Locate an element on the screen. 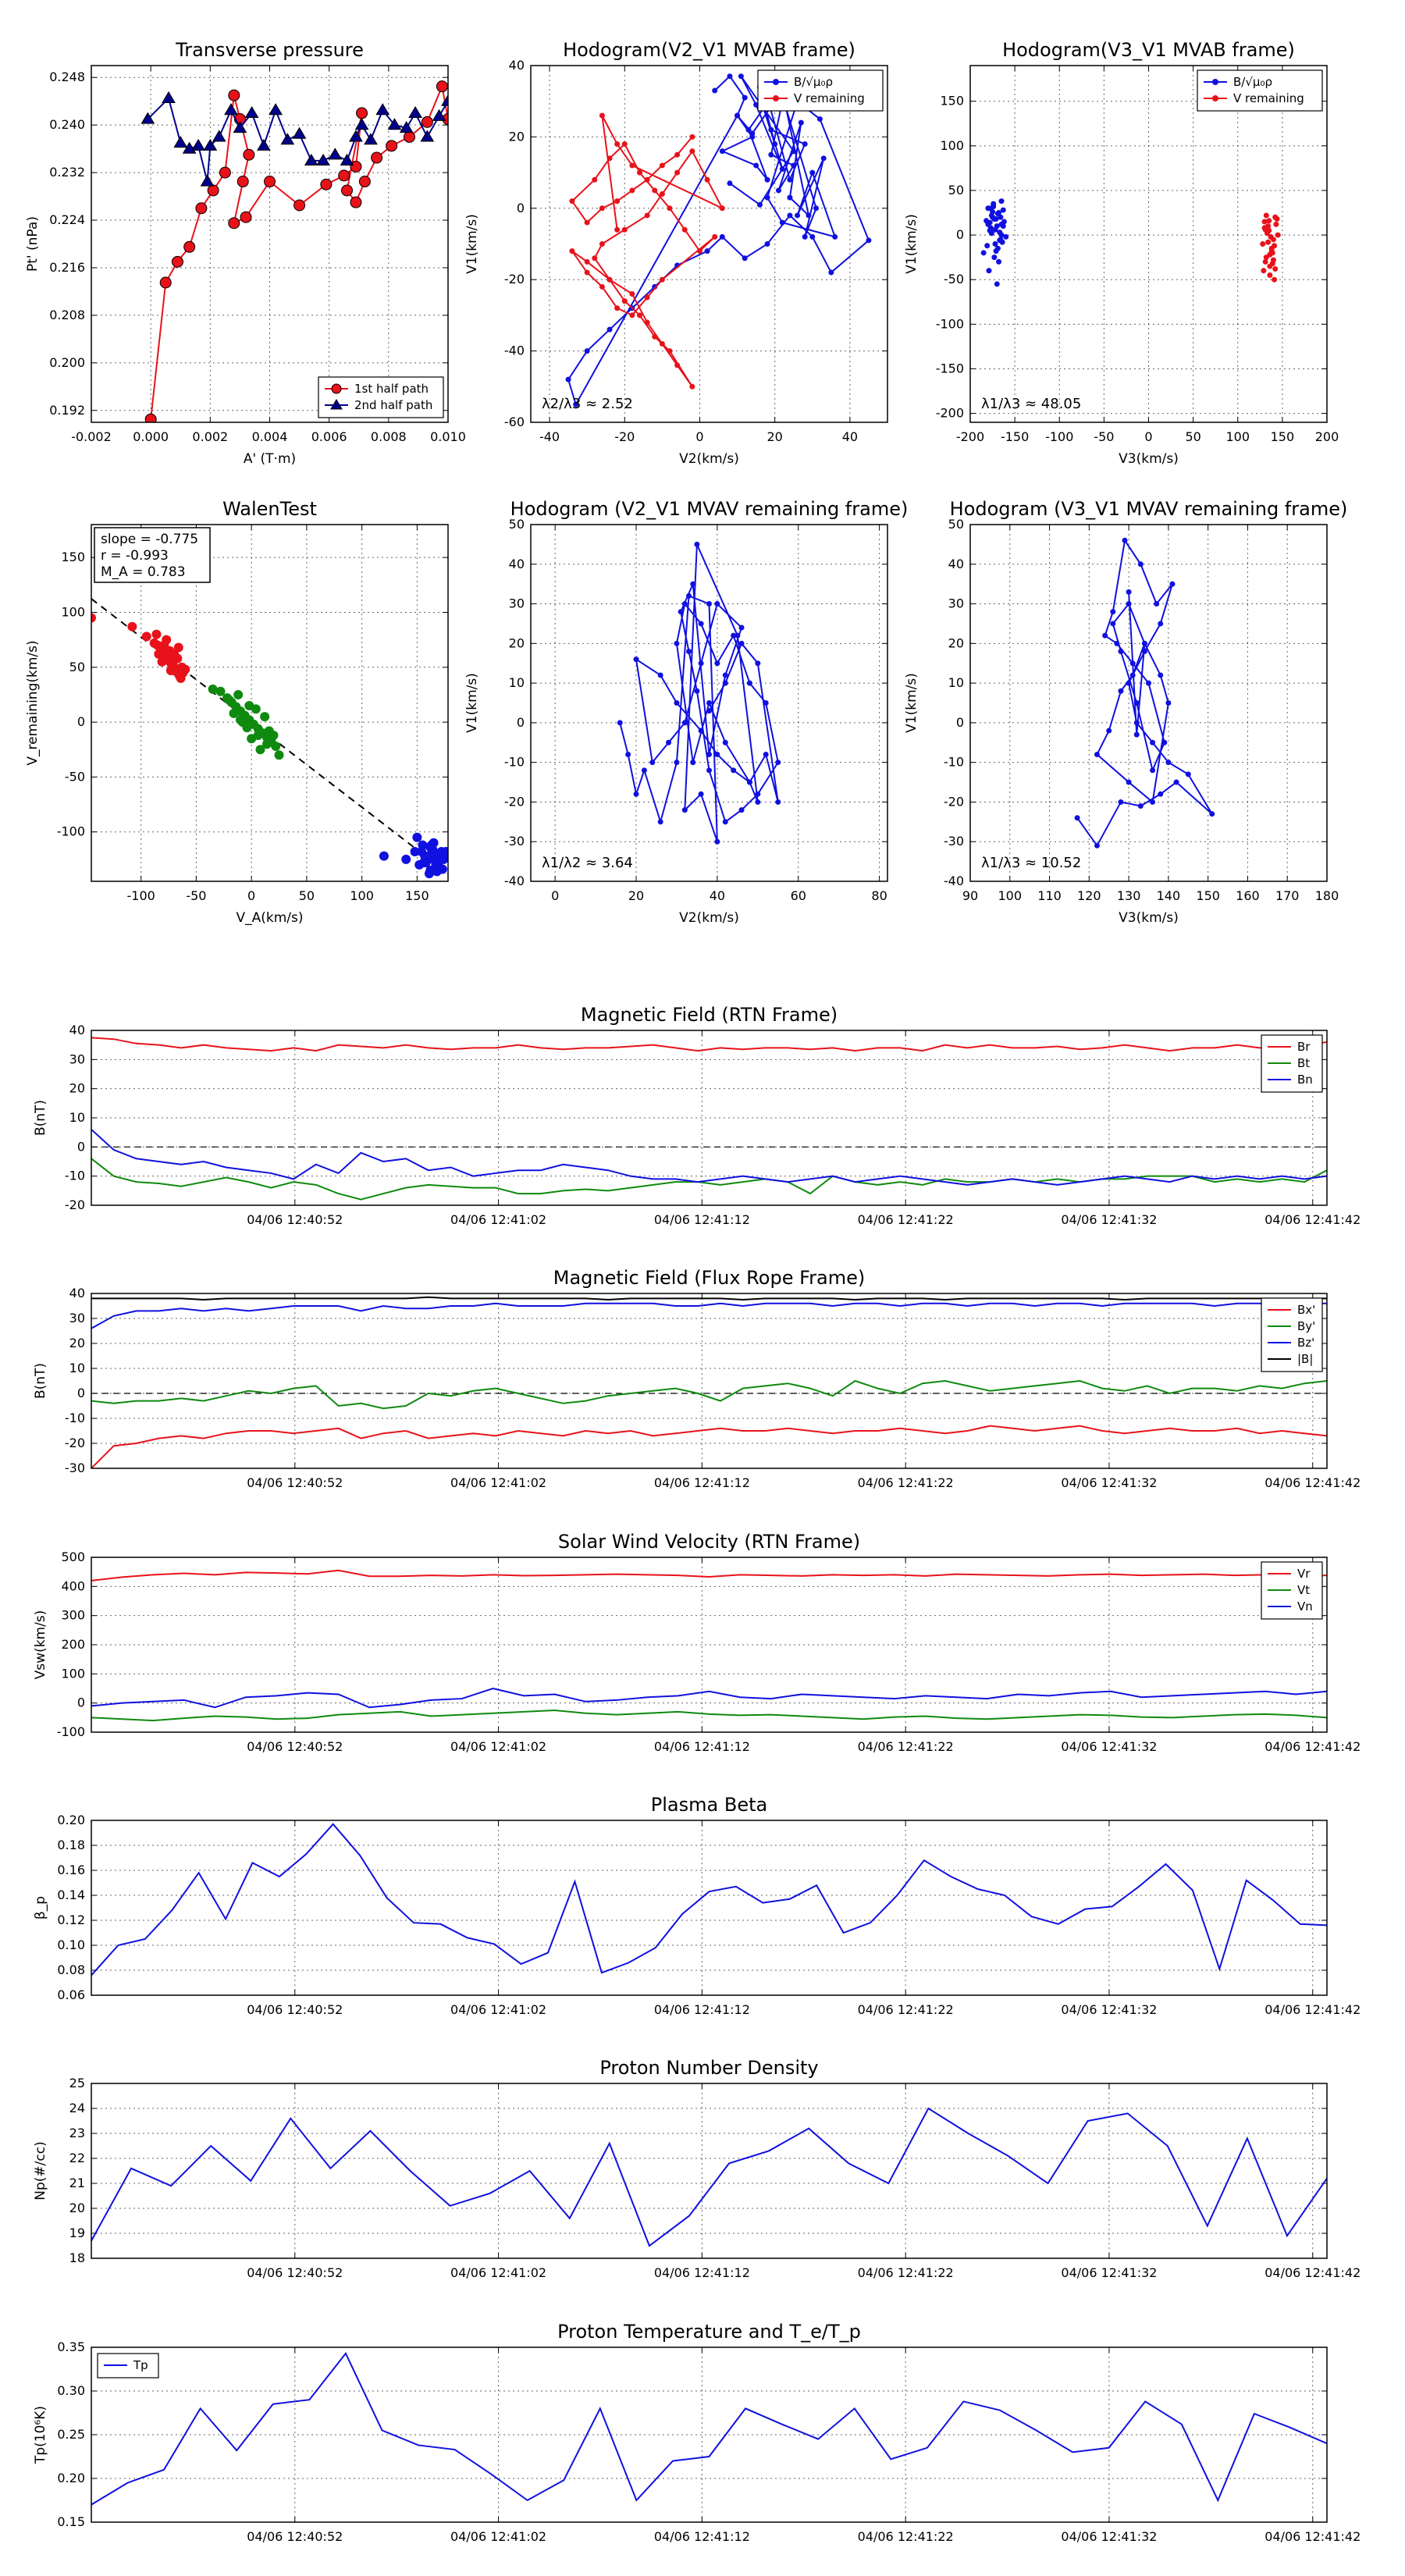 This screenshot has height=2576, width=1405. y-tick-label: 20 is located at coordinates (77, 1343).